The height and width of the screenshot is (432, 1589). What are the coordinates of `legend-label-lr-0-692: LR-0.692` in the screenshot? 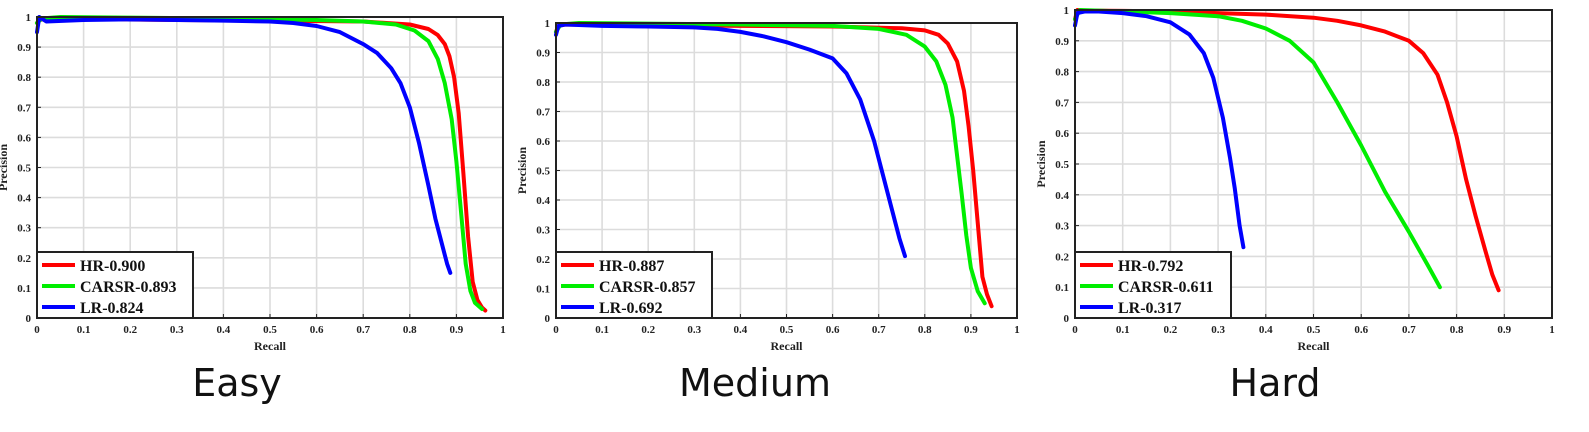 It's located at (631, 308).